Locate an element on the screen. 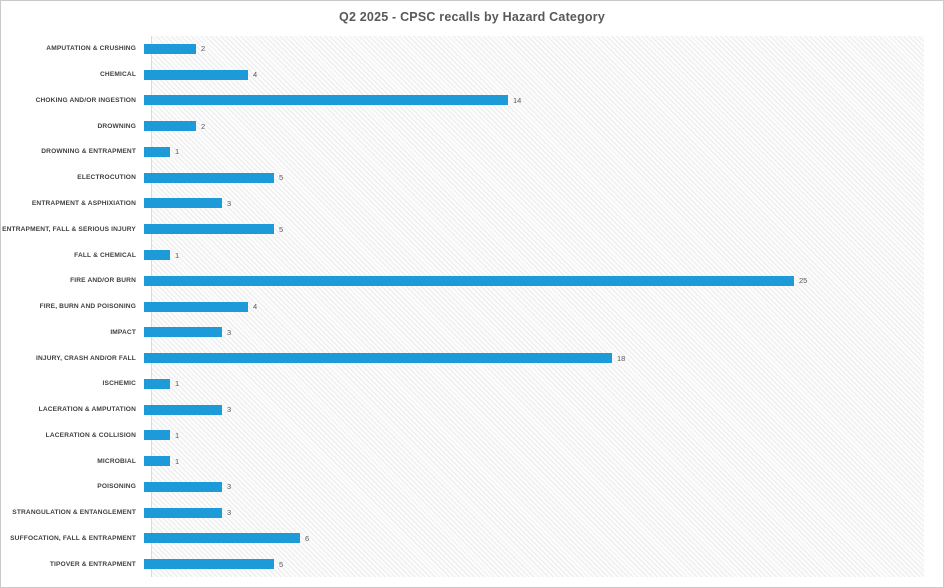 The image size is (944, 588). value-label: 6 is located at coordinates (307, 538).